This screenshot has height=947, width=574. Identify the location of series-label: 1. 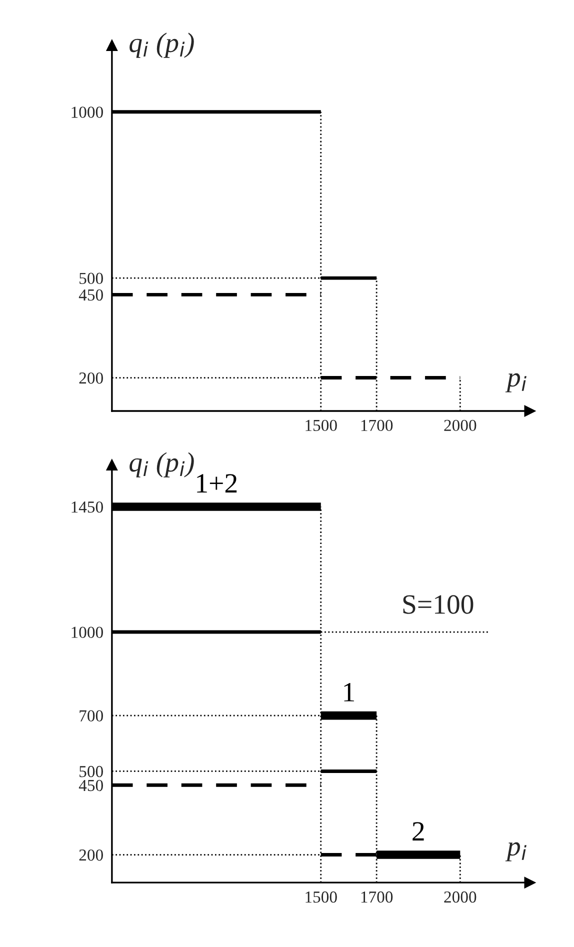
(349, 692).